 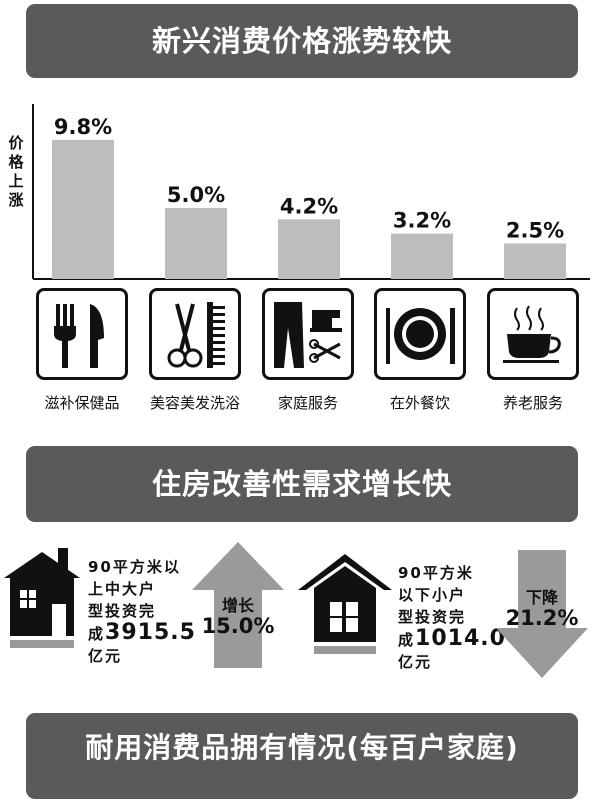 I want to click on up-arrow-icon, so click(x=238, y=605).